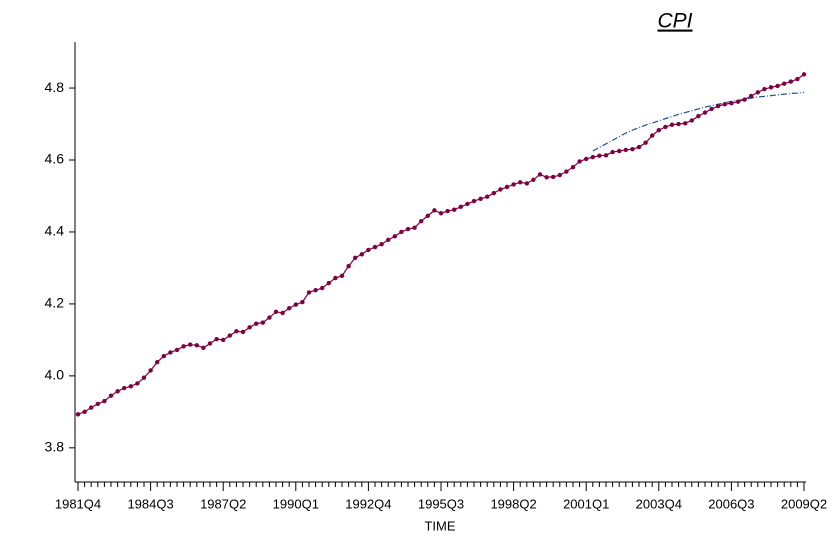 The width and height of the screenshot is (829, 538). I want to click on y-tick-label: 4.2, so click(55, 303).